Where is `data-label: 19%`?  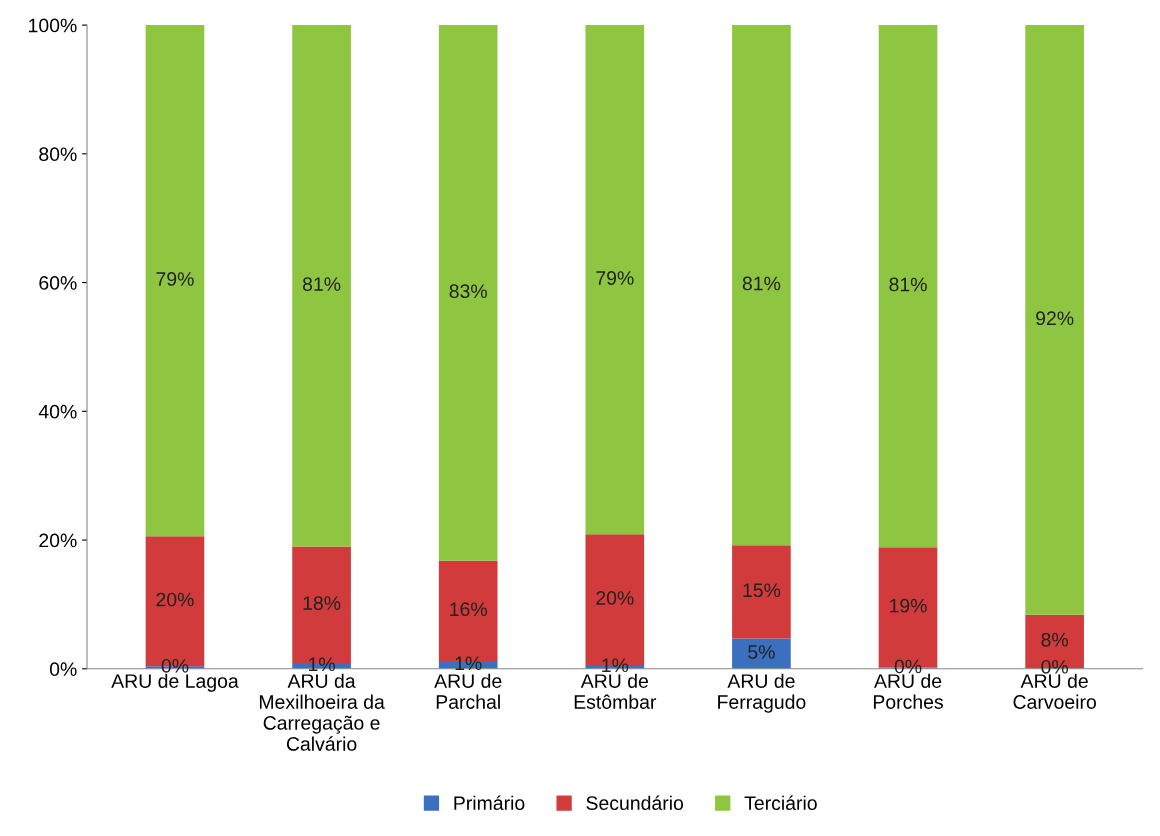 data-label: 19% is located at coordinates (908, 605).